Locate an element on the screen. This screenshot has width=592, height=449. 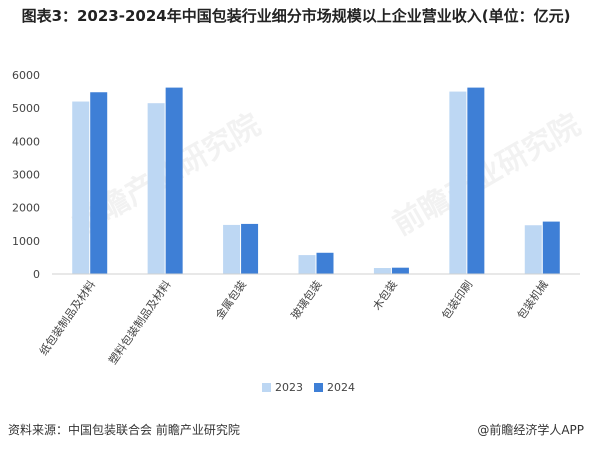
source-note: 资料来源：中国包装联合会 前瞻产业研究院 is located at coordinates (124, 430).